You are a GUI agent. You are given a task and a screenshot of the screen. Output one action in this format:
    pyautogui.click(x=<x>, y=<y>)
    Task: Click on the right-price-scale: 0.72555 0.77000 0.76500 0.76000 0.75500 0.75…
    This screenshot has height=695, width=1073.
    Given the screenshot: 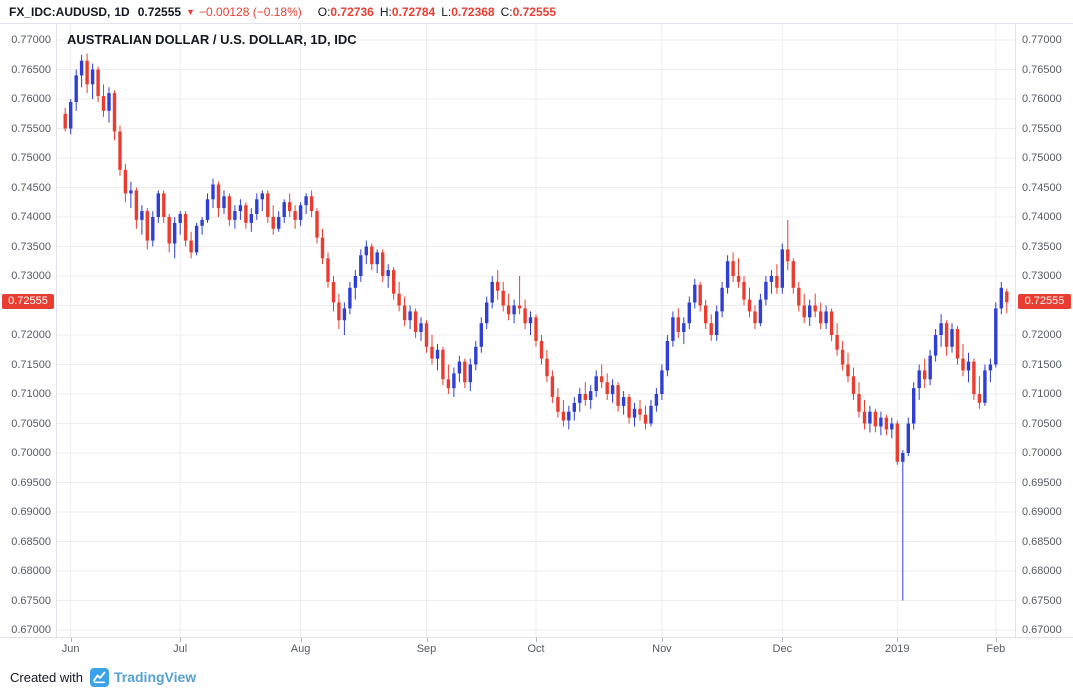 What is the action you would take?
    pyautogui.click(x=1044, y=330)
    